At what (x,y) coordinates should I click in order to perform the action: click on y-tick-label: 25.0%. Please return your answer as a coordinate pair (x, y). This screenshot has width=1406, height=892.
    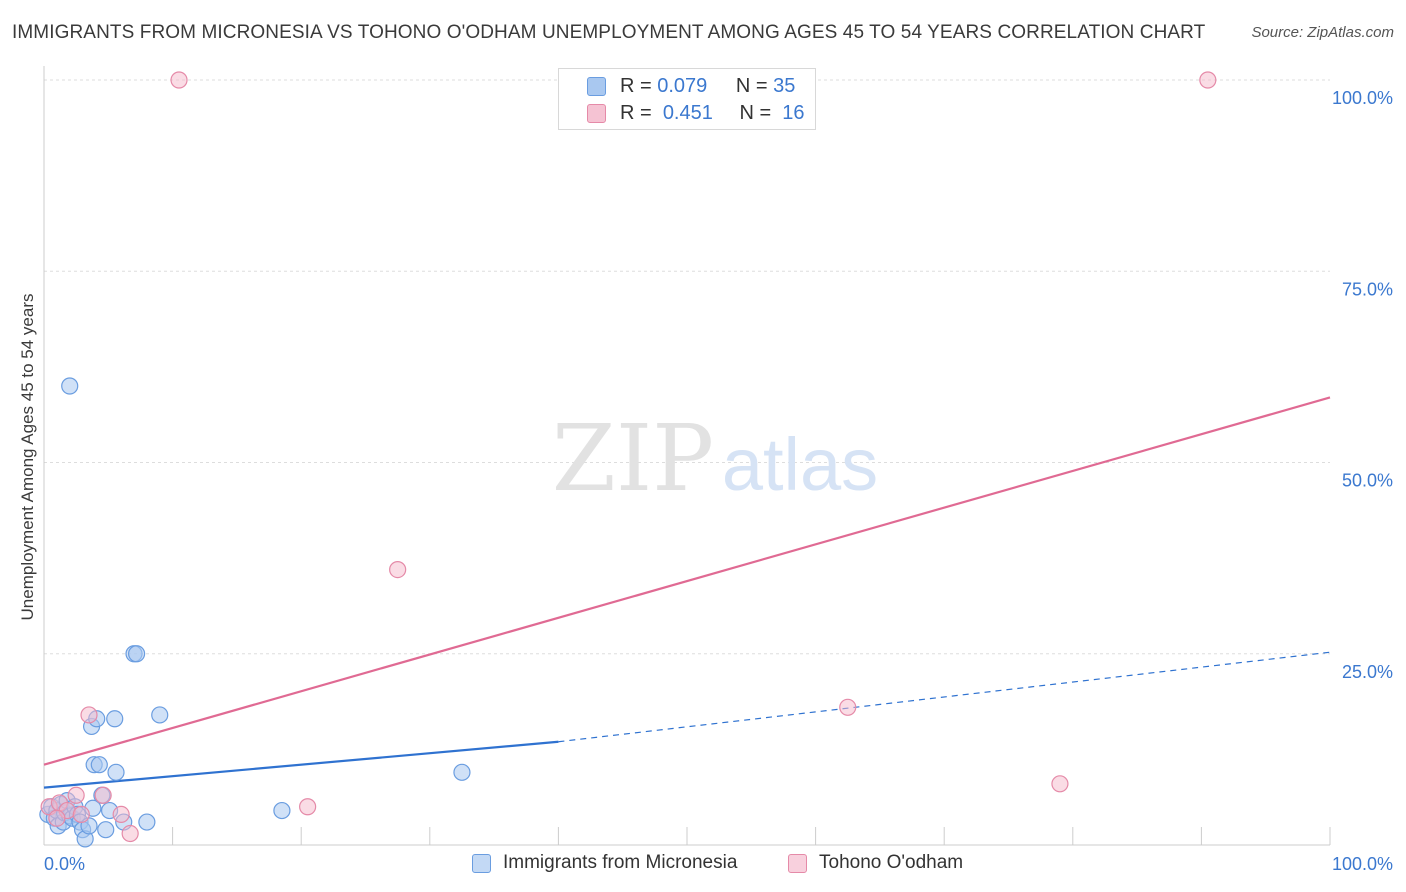
    Looking at the image, I should click on (1367, 672).